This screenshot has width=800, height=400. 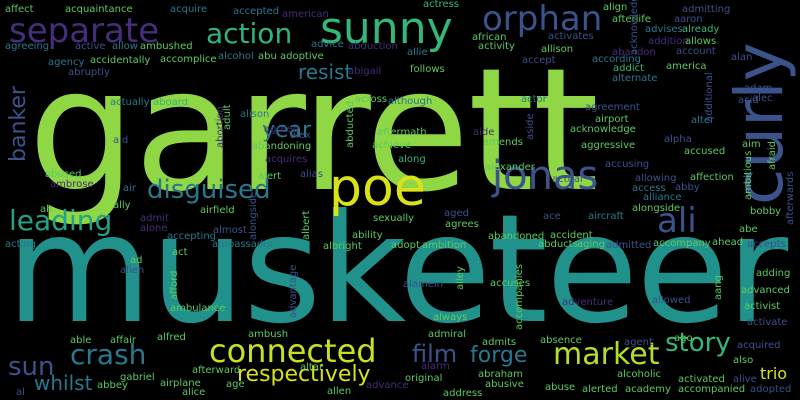 I want to click on word: accompany, so click(x=682, y=243).